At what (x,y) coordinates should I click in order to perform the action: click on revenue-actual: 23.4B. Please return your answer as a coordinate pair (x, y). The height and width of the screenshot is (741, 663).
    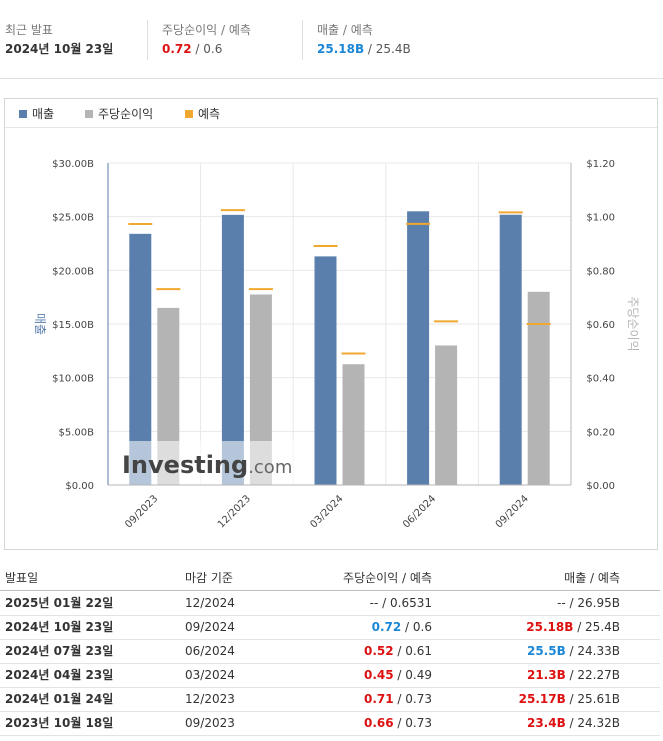
    Looking at the image, I should click on (546, 723).